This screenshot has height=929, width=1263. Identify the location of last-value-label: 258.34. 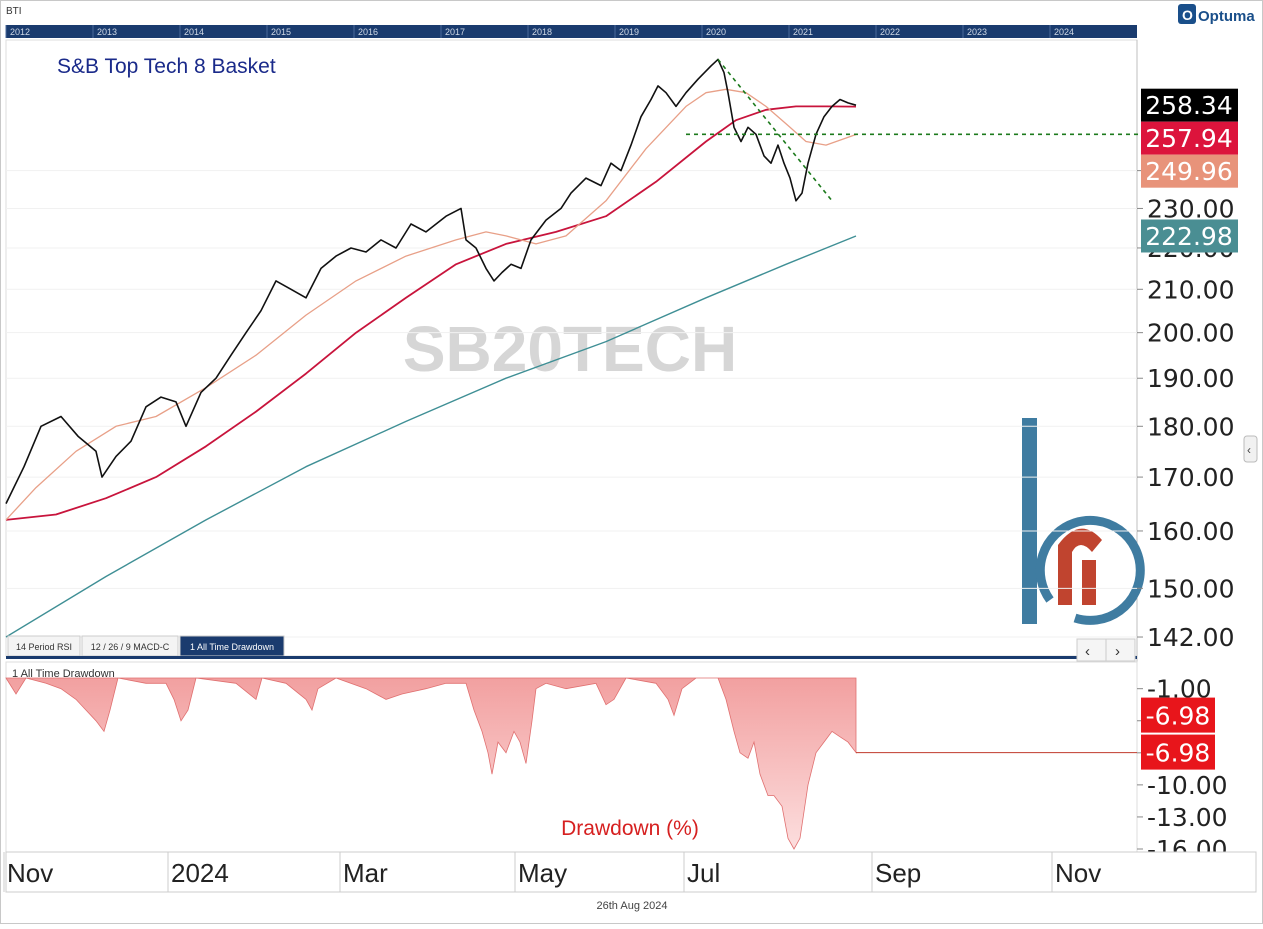
(1188, 105).